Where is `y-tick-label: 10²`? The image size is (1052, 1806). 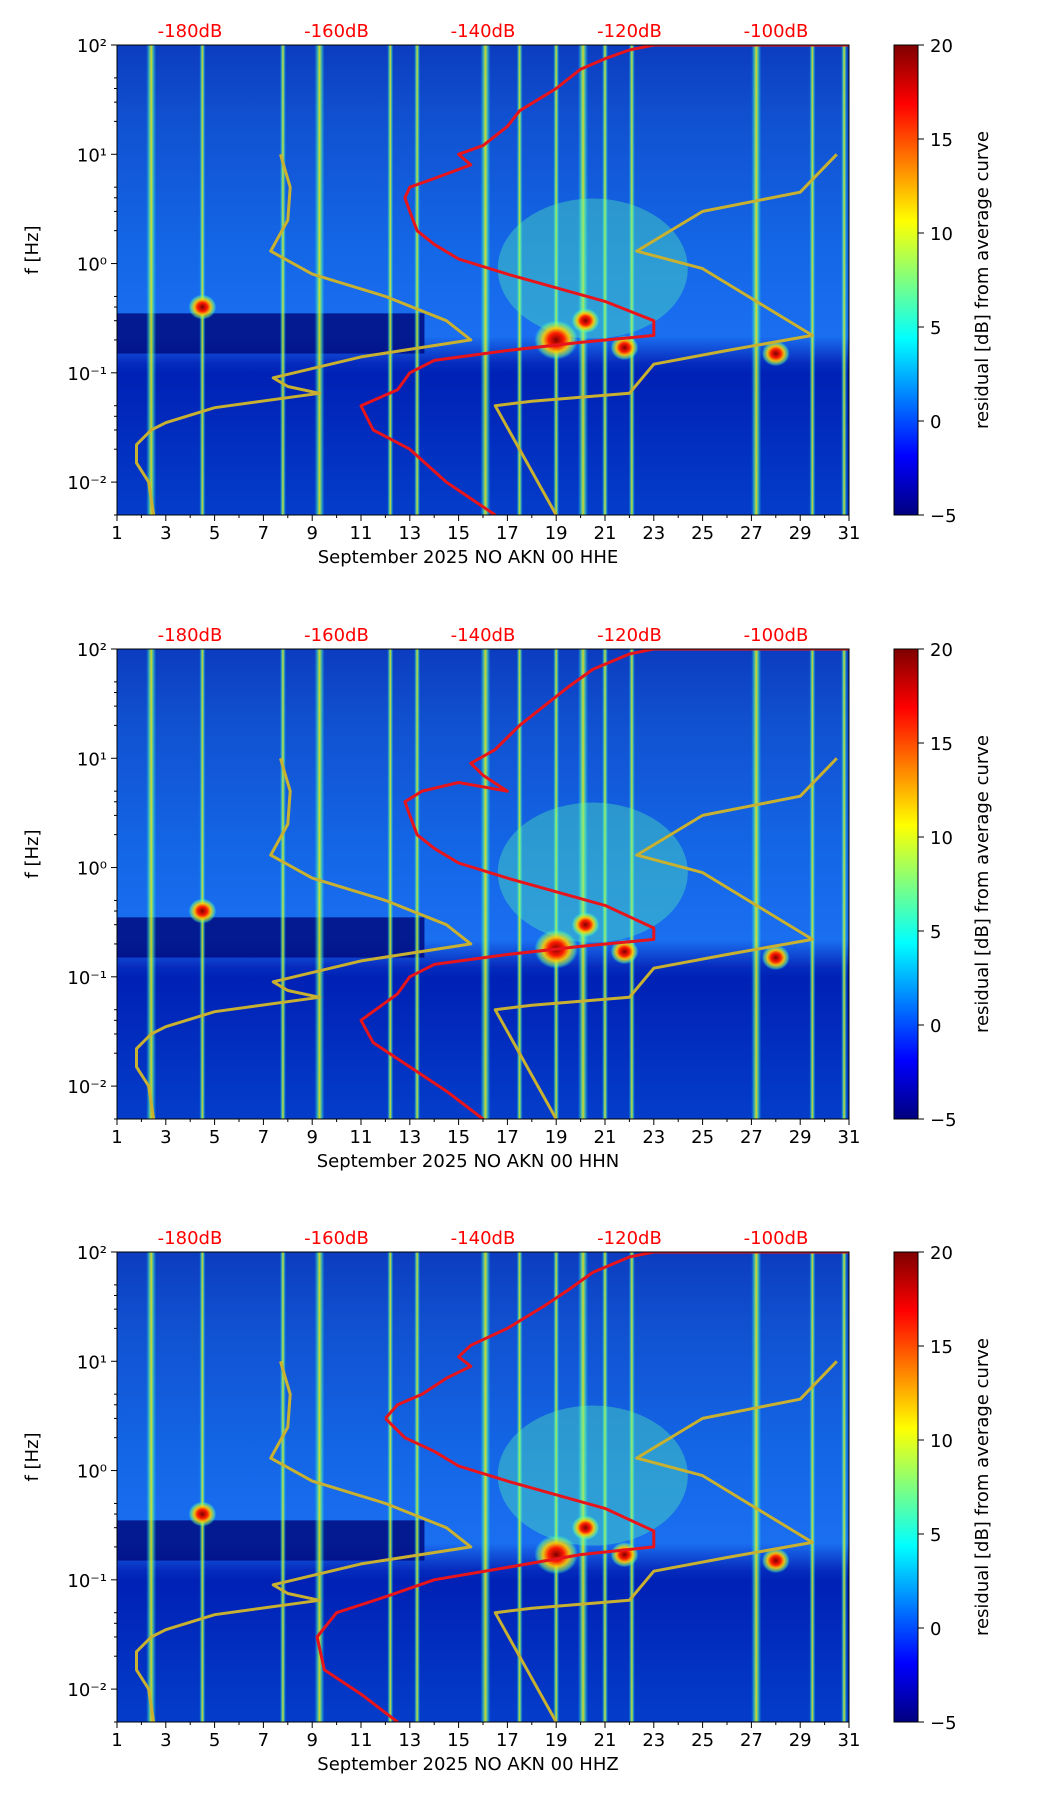 y-tick-label: 10² is located at coordinates (92, 650).